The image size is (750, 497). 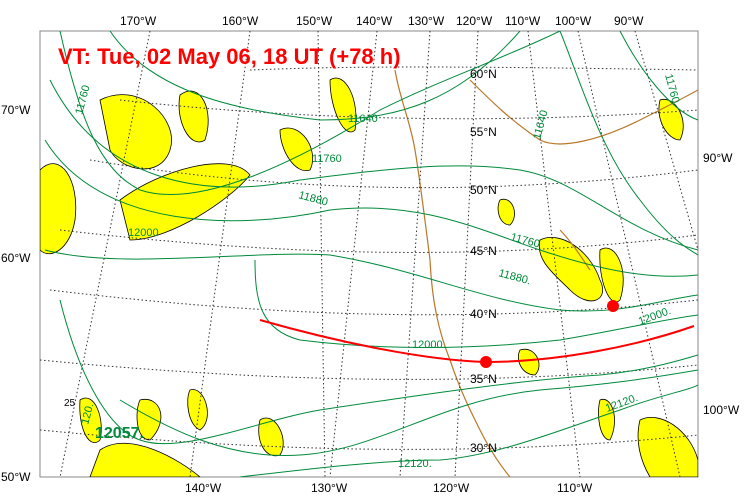 What do you see at coordinates (119, 433) in the screenshot?
I see `contour-label: 12057.` at bounding box center [119, 433].